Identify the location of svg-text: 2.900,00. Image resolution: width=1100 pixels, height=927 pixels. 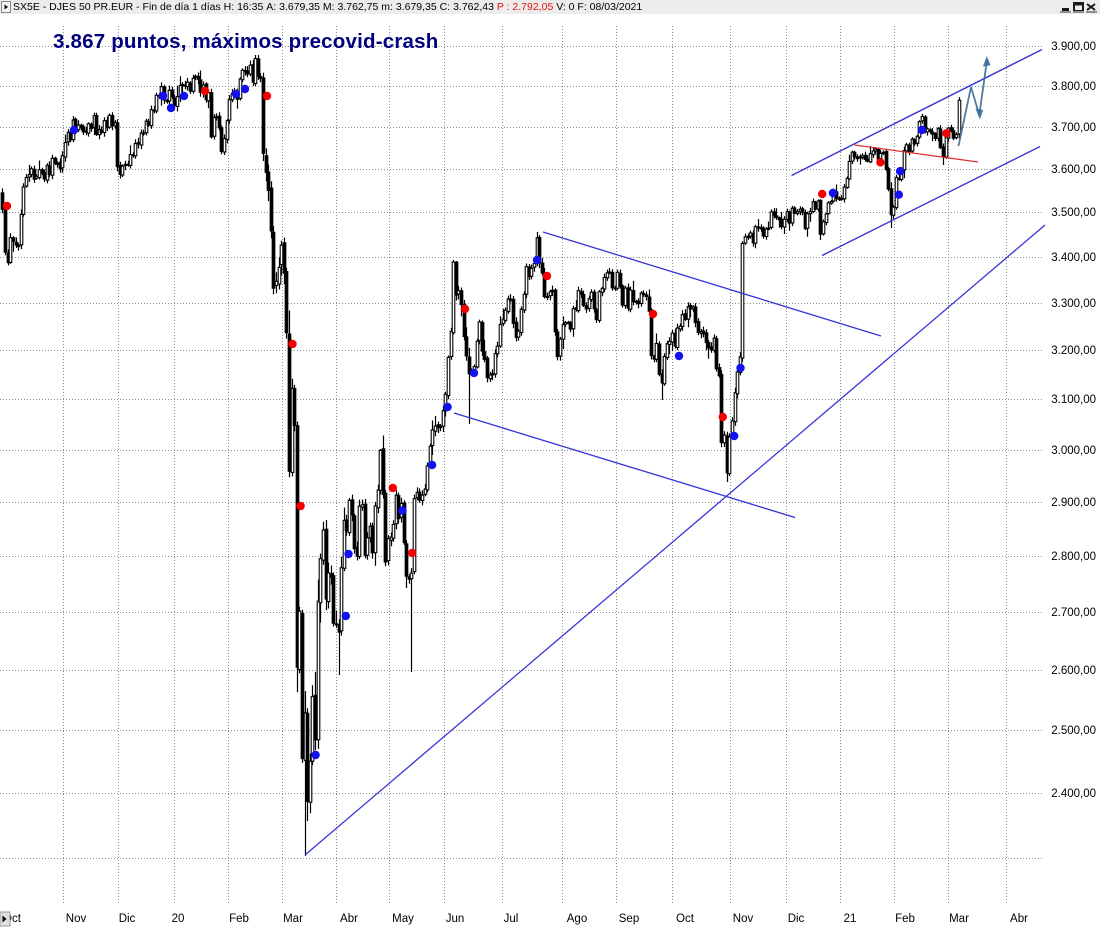
(1073, 503).